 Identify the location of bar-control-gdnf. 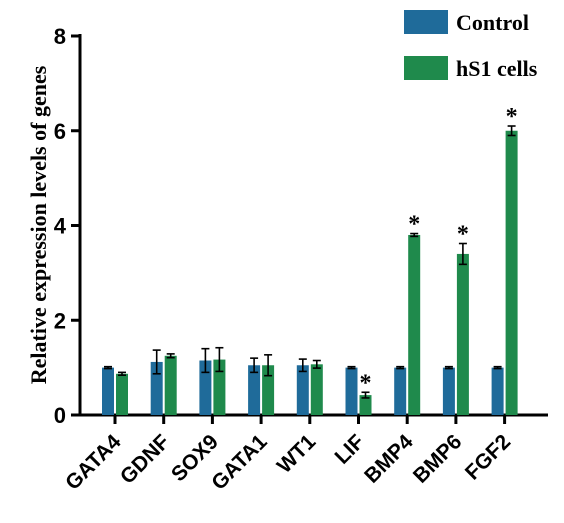
(156, 388).